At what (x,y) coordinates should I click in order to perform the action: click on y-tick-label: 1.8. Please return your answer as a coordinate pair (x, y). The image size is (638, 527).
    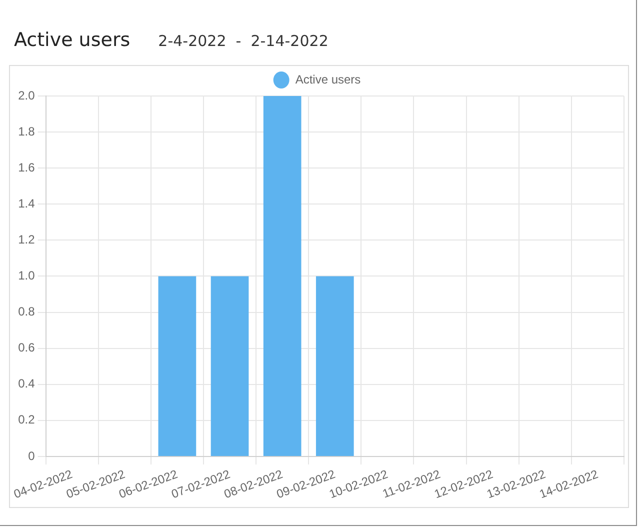
    Looking at the image, I should click on (27, 131).